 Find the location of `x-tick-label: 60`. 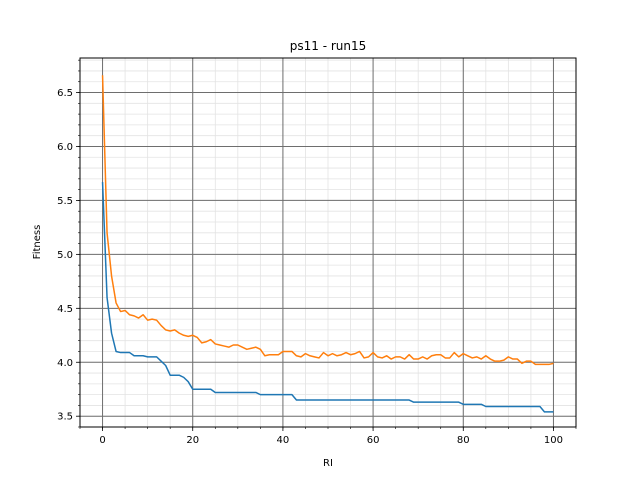

x-tick-label: 60 is located at coordinates (373, 440).